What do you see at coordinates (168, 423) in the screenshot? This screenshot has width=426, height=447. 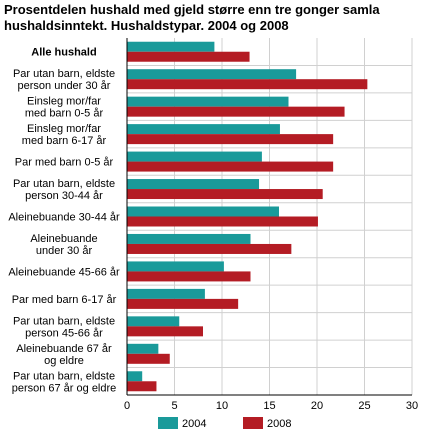 I see `legend-swatch-2004` at bounding box center [168, 423].